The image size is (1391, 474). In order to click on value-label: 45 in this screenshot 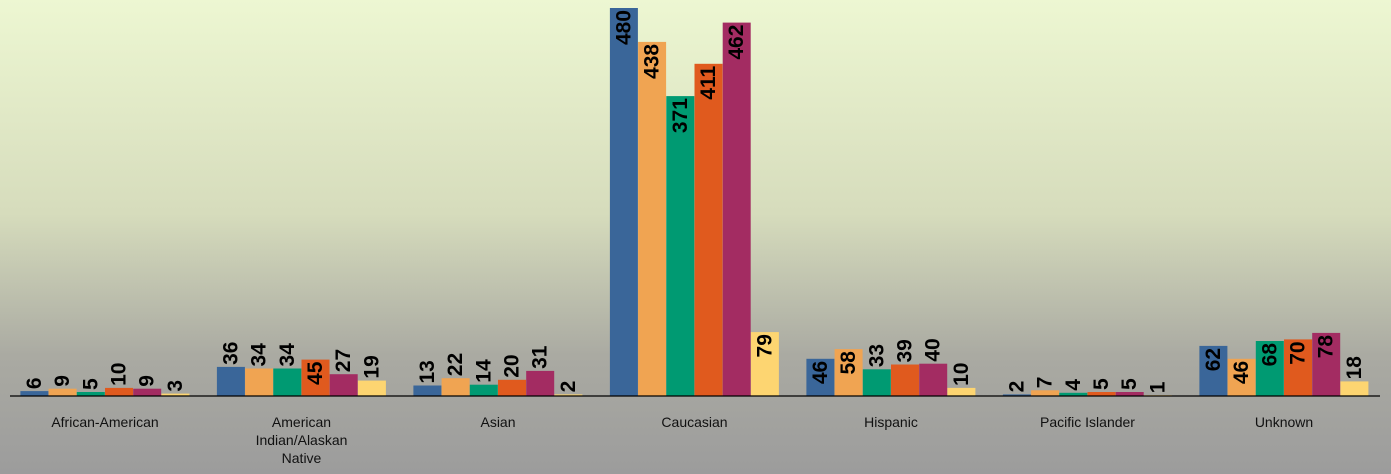, I will do `click(315, 373)`.